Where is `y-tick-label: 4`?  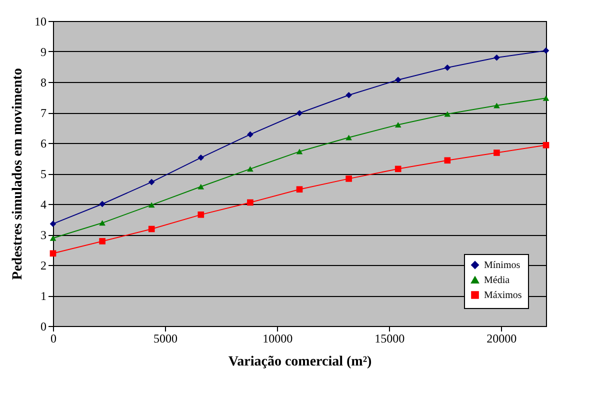
y-tick-label: 4 is located at coordinates (43, 205).